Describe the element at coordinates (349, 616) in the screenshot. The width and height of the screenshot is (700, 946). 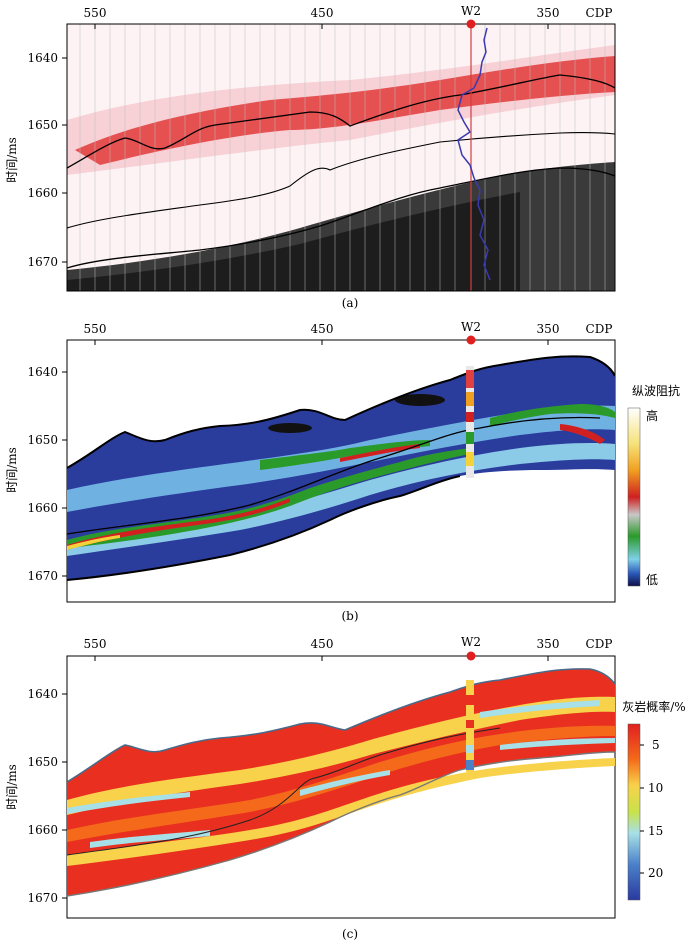
I see `caption: (b)` at that location.